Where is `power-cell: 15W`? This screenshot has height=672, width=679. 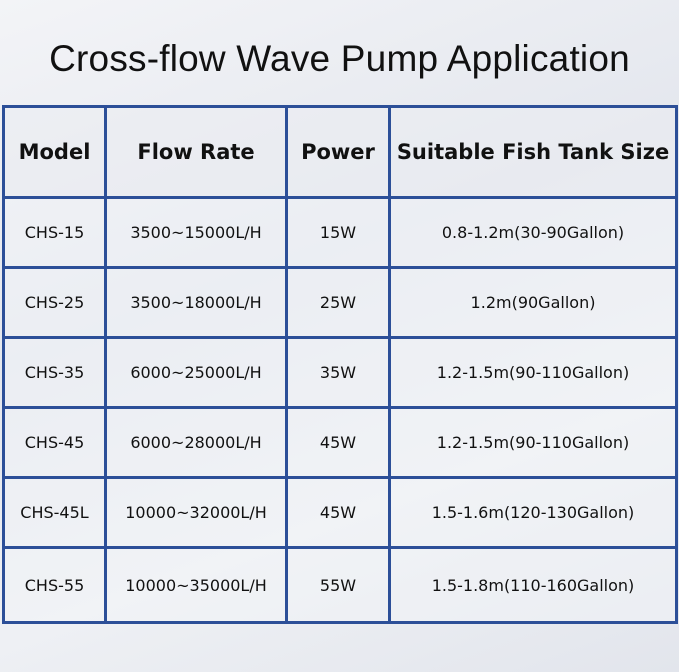
power-cell: 15W is located at coordinates (338, 232).